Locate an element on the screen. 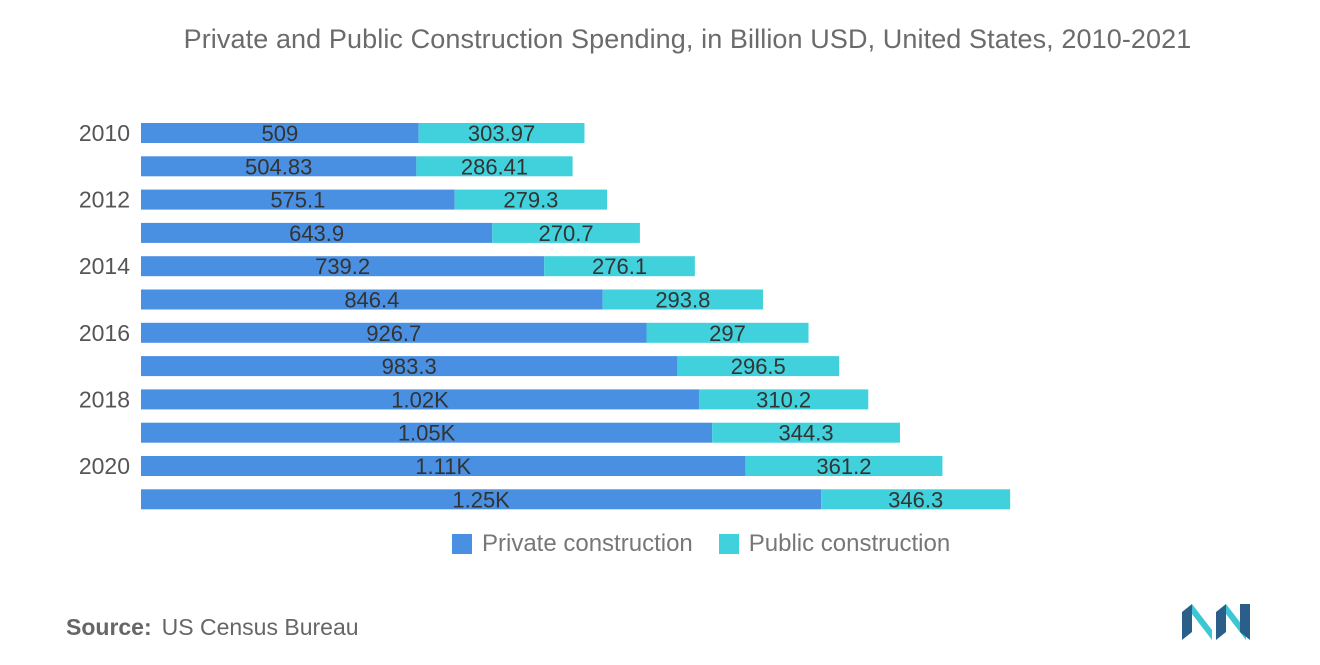  legend-label-public: Public construction is located at coordinates (849, 543).